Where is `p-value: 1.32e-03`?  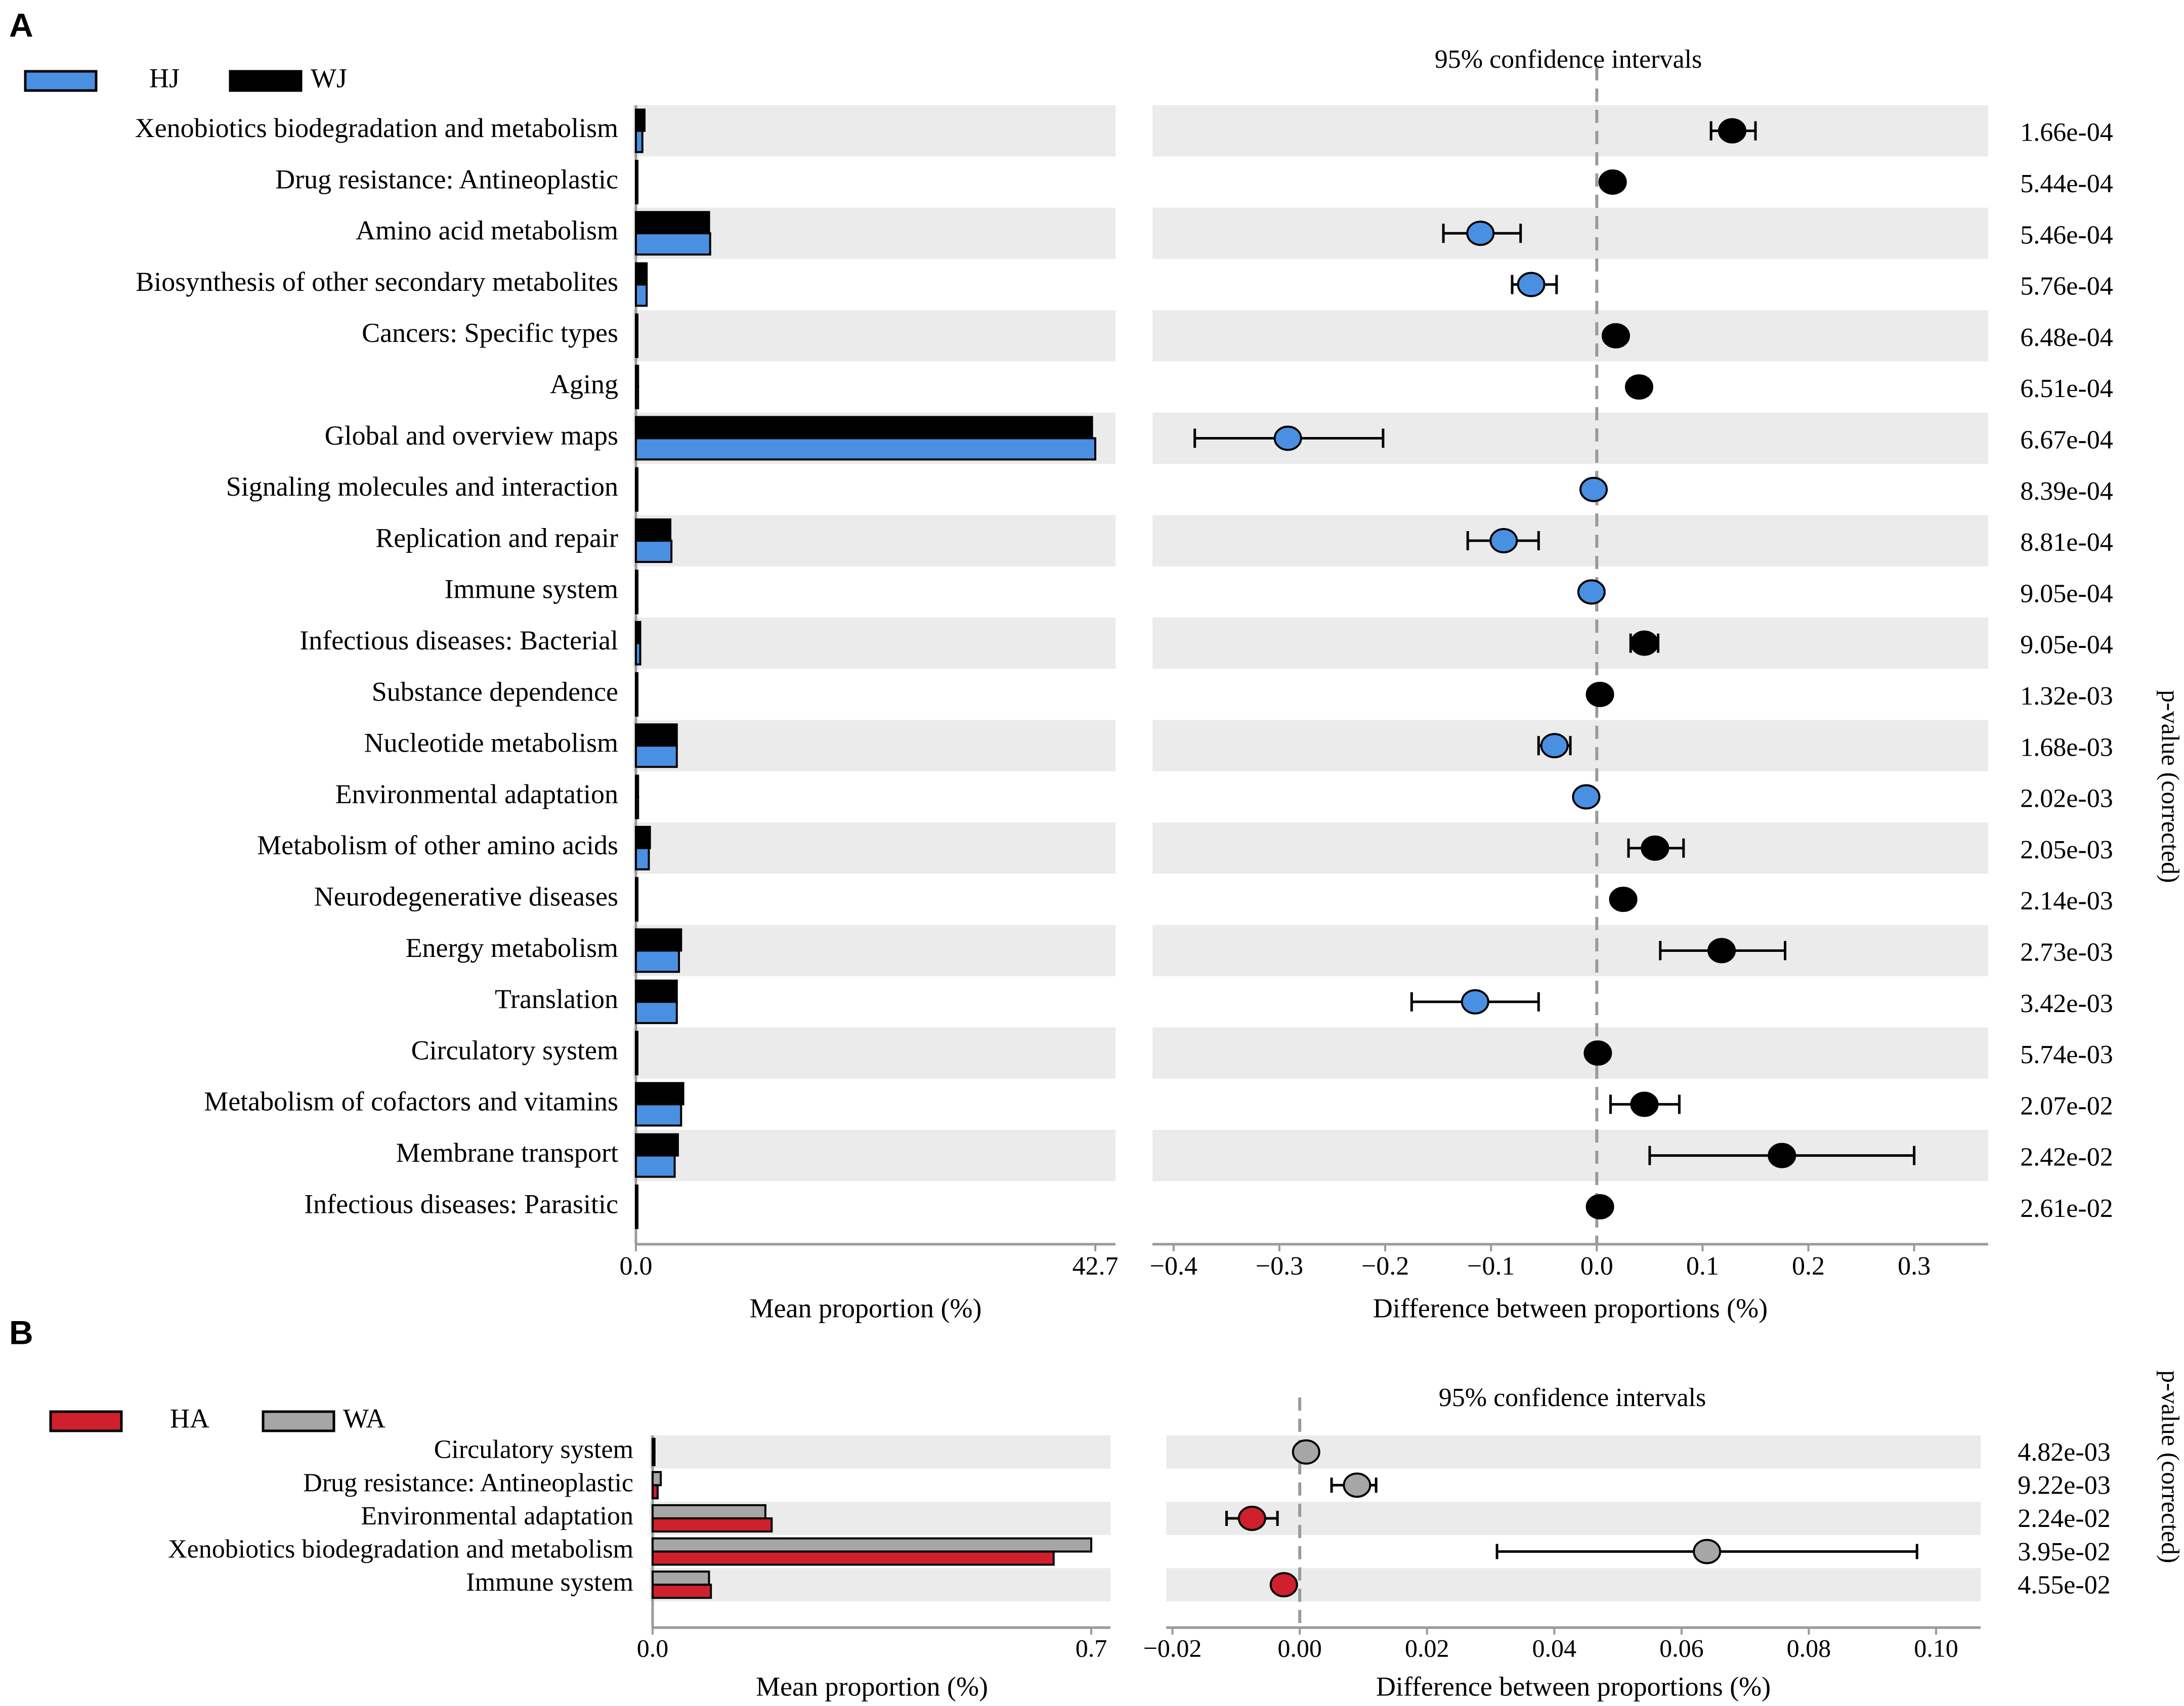 p-value: 1.32e-03 is located at coordinates (2066, 696).